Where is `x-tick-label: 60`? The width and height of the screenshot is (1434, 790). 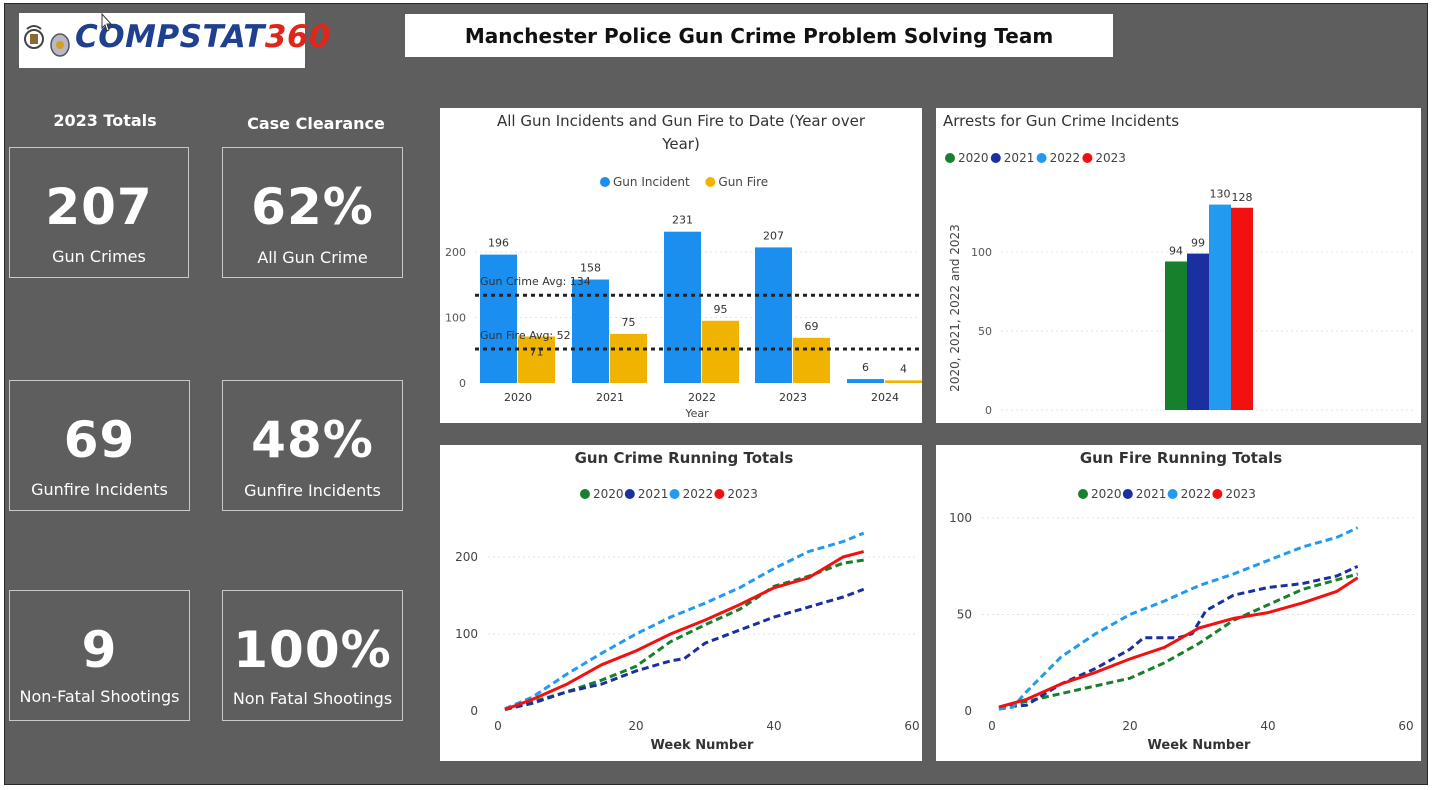 x-tick-label: 60 is located at coordinates (1405, 726).